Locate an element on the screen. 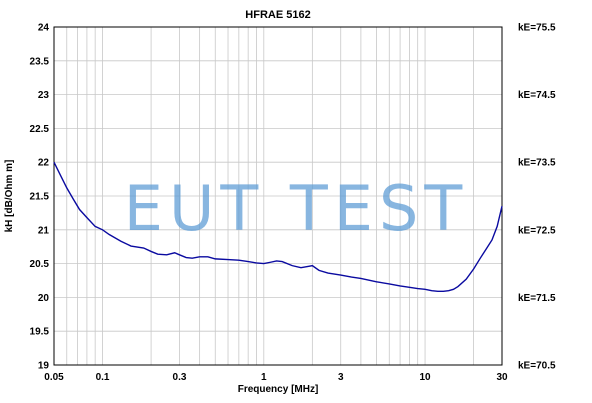 This screenshot has width=592, height=403. x-tick-label: 10 is located at coordinates (425, 377).